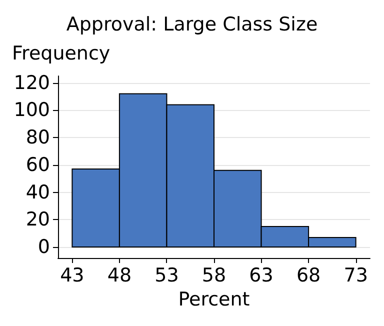 The image size is (384, 326). What do you see at coordinates (38, 165) in the screenshot?
I see `y-tick-label: 60` at bounding box center [38, 165].